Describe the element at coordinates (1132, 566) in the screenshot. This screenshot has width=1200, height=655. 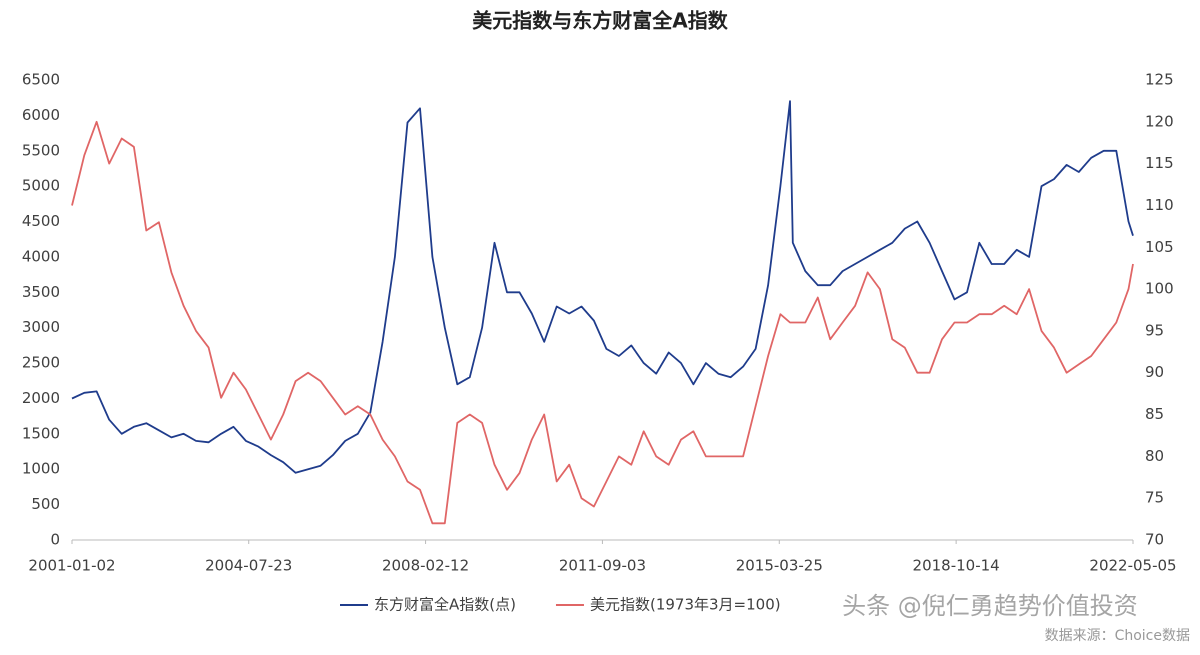
I see `x-tick-label: 2022-05-05` at that location.